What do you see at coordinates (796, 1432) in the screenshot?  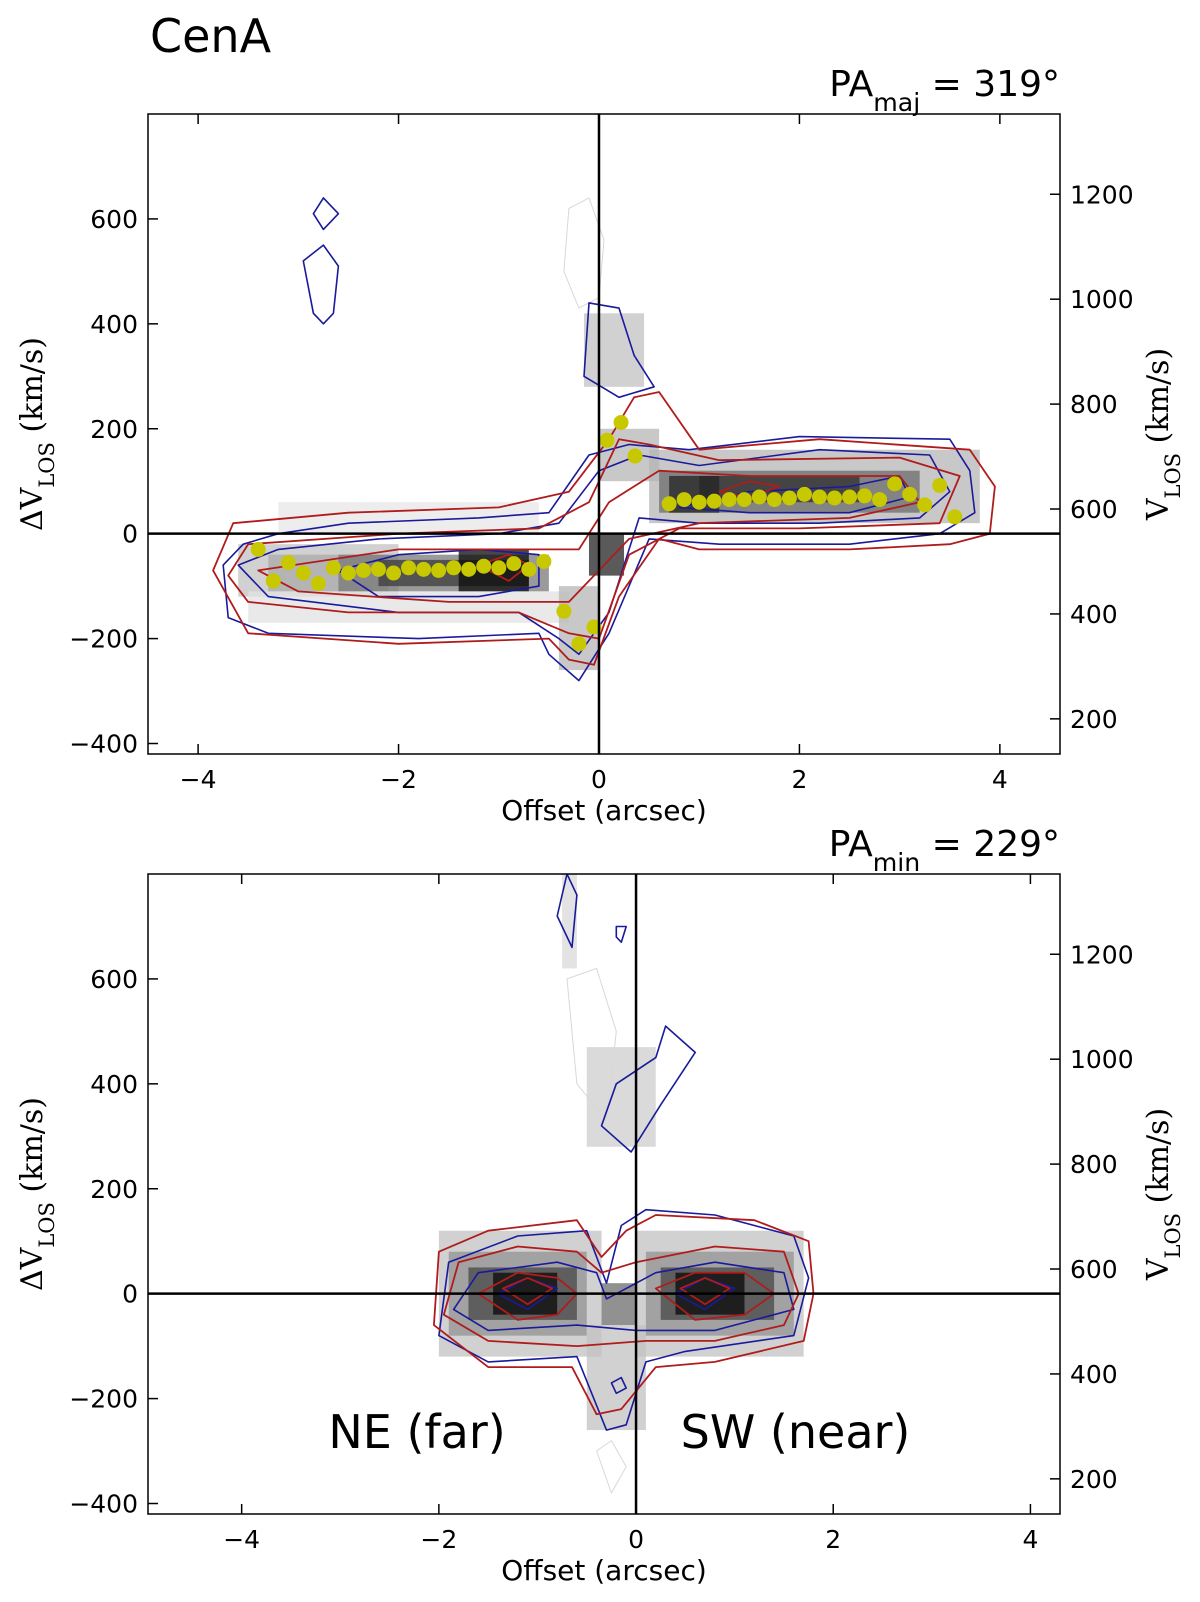 I see `annotation-sw: SW (near)` at bounding box center [796, 1432].